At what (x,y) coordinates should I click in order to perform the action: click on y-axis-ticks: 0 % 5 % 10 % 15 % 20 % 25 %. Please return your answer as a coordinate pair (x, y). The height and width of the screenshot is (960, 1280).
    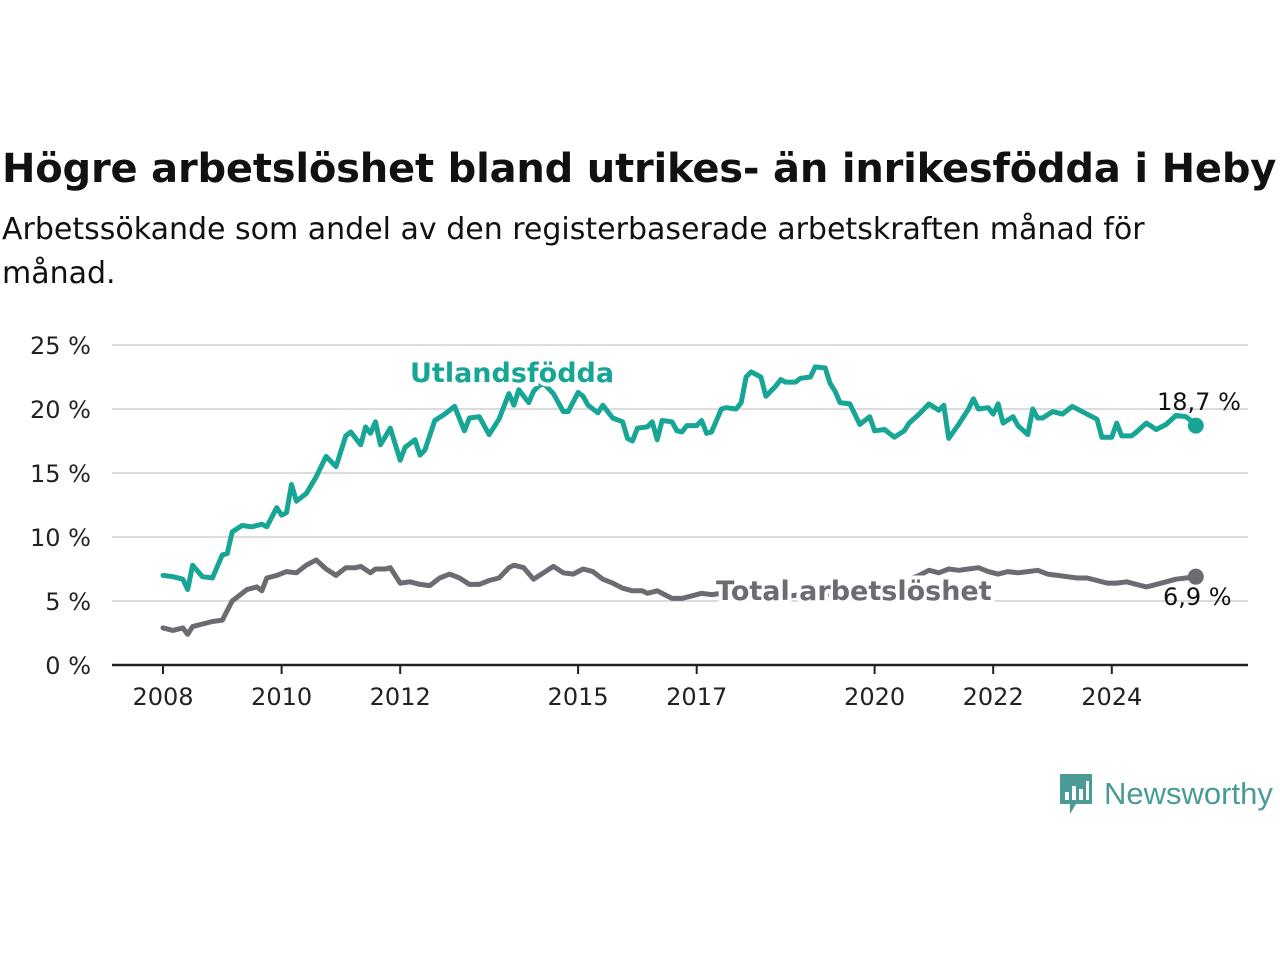
    Looking at the image, I should click on (60, 506).